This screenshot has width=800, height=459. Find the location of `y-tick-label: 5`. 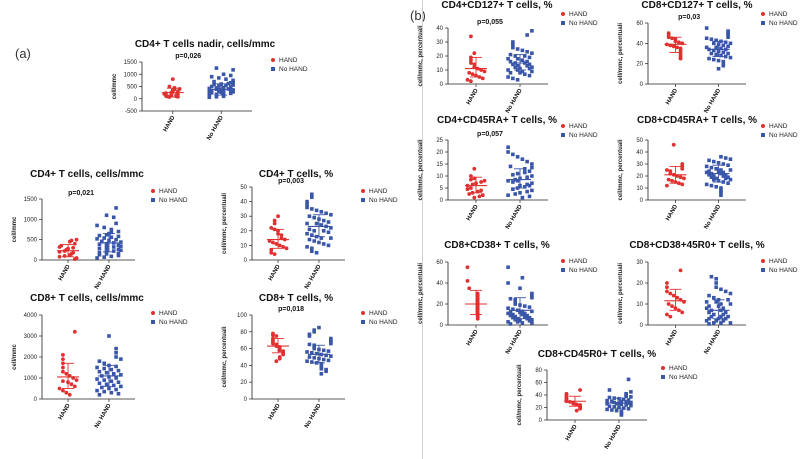

y-tick-label: 5 is located at coordinates (442, 189).